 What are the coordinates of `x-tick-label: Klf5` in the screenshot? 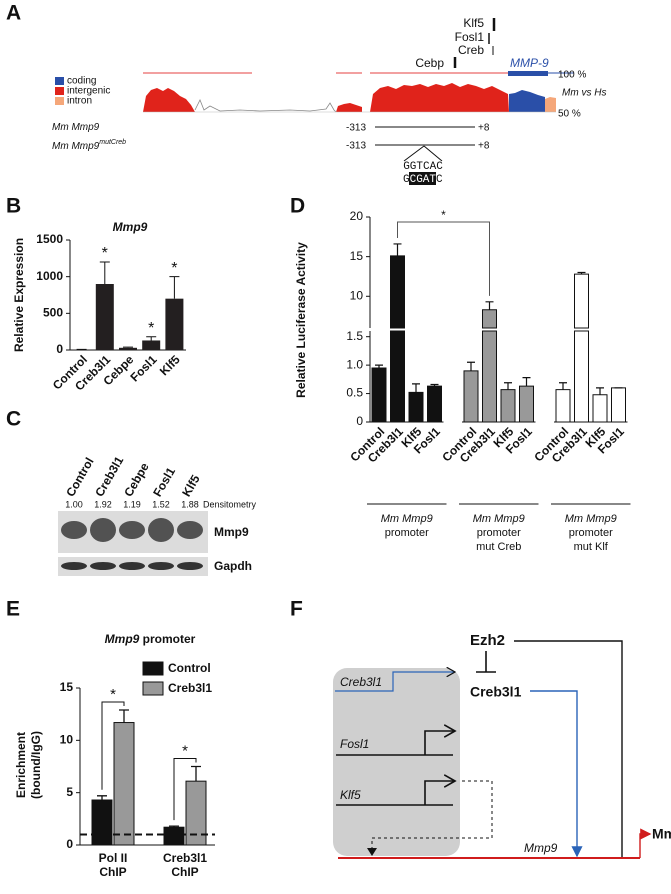 It's located at (170, 365).